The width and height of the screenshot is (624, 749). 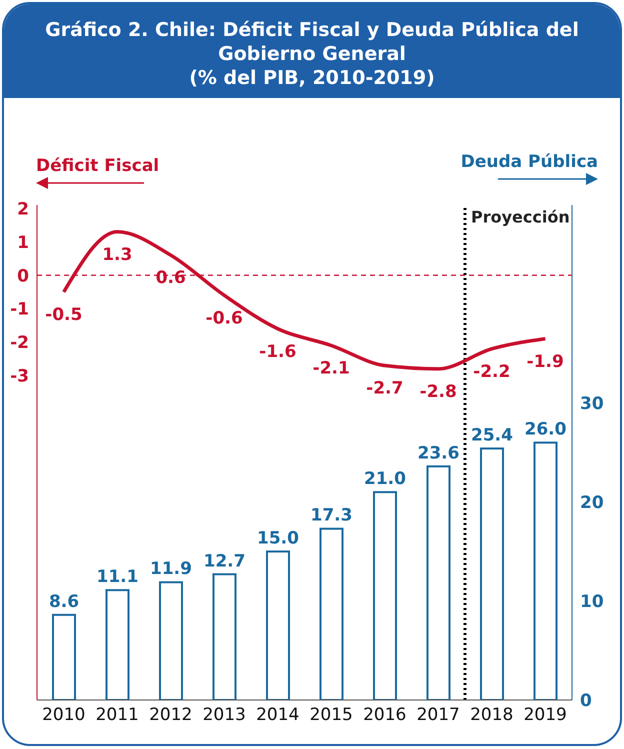 What do you see at coordinates (23, 276) in the screenshot?
I see `y-tick-label: 0` at bounding box center [23, 276].